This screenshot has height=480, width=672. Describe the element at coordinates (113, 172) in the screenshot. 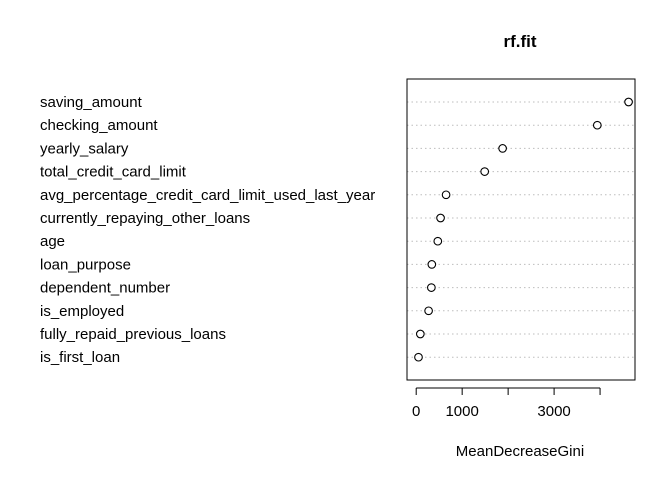

I see `category-label: total_credit_card_limit` at that location.